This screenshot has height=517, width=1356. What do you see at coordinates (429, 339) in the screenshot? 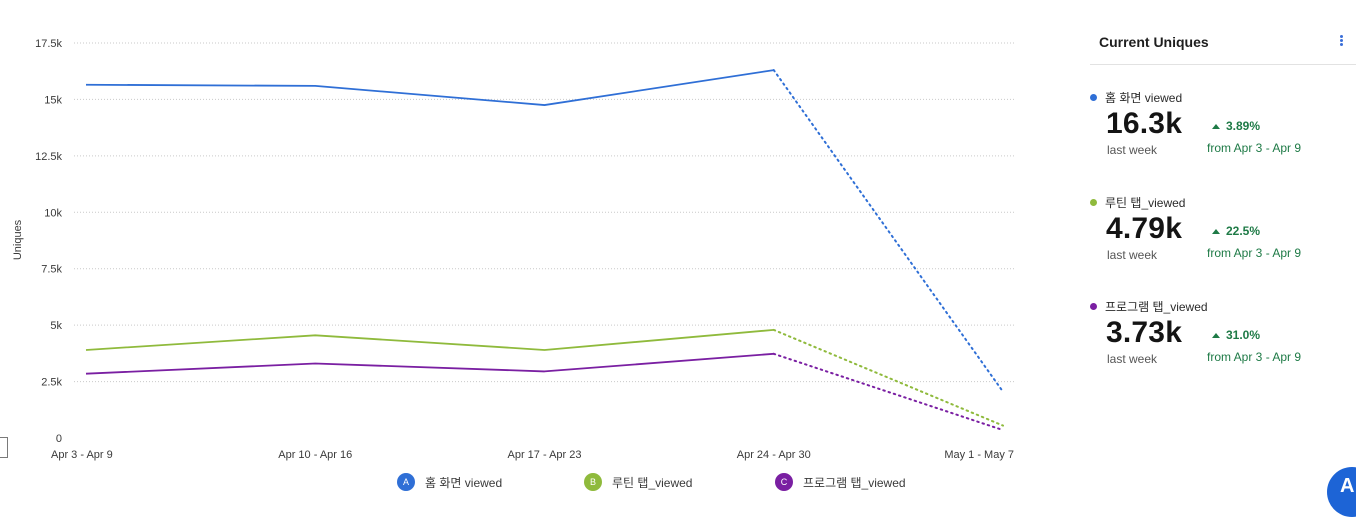
I see `series-line-b` at bounding box center [429, 339].